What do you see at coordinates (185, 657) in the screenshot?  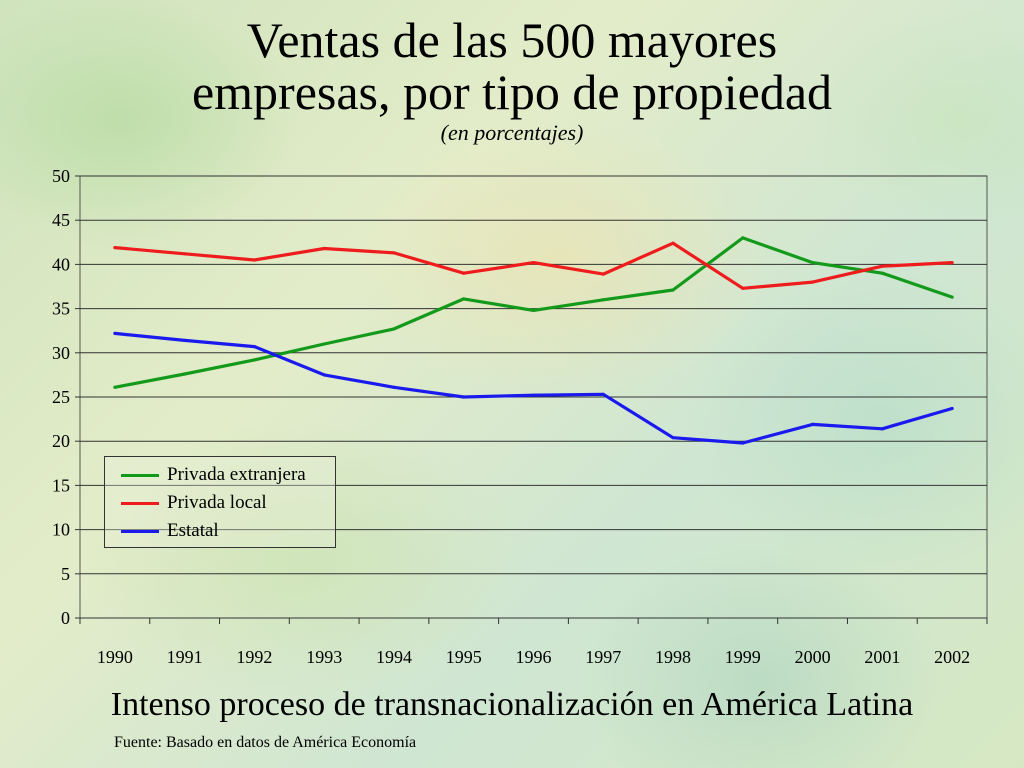 I see `x-tick-label: 1991` at bounding box center [185, 657].